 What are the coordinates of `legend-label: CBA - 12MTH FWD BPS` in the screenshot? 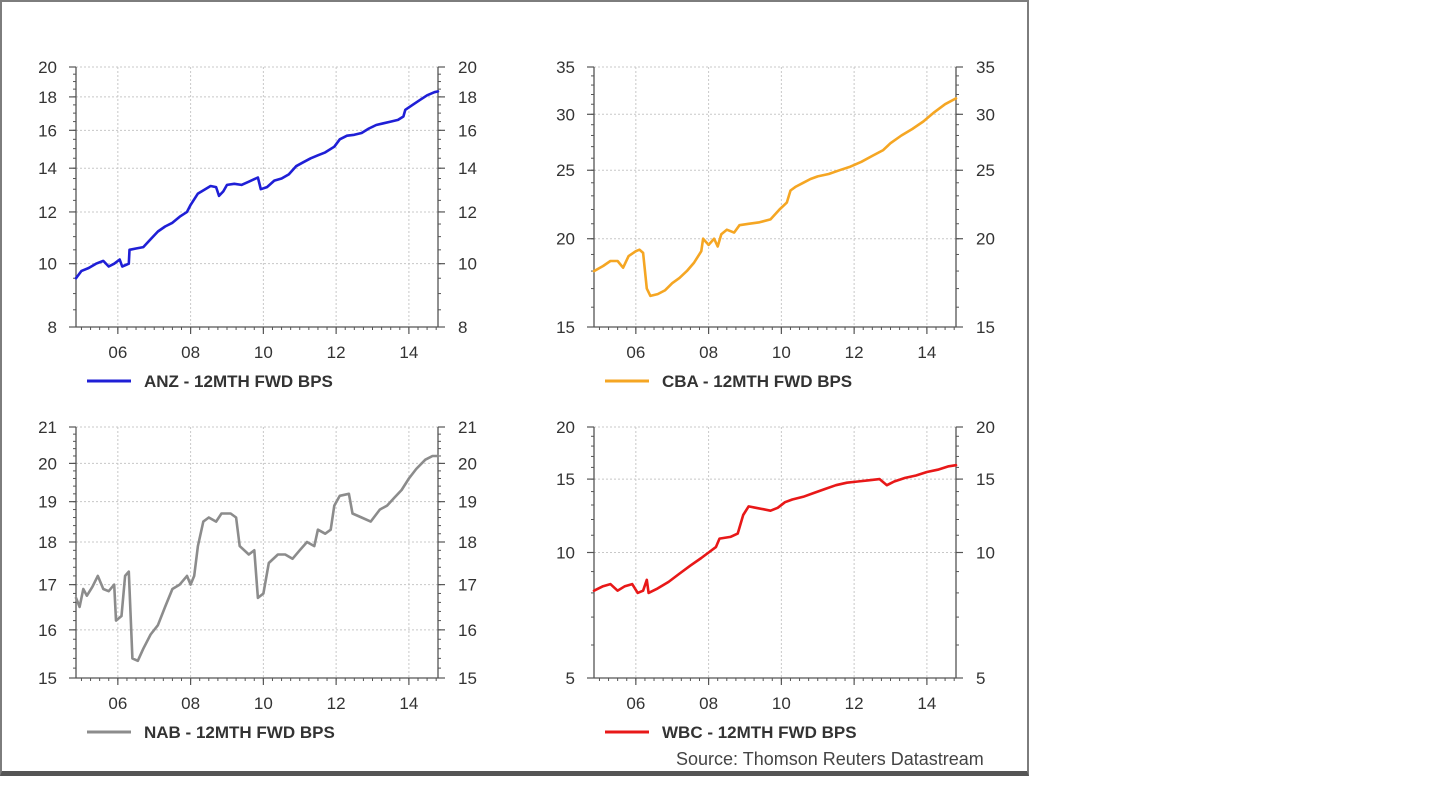 It's located at (757, 381).